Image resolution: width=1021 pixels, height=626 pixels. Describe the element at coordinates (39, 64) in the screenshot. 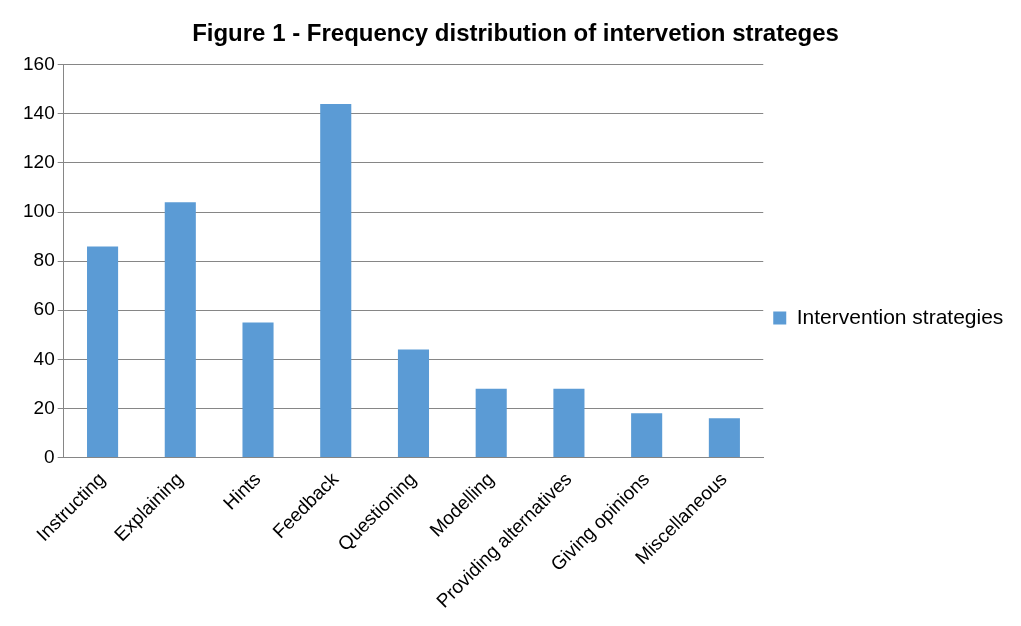

I see `y-tick-label: 160` at that location.